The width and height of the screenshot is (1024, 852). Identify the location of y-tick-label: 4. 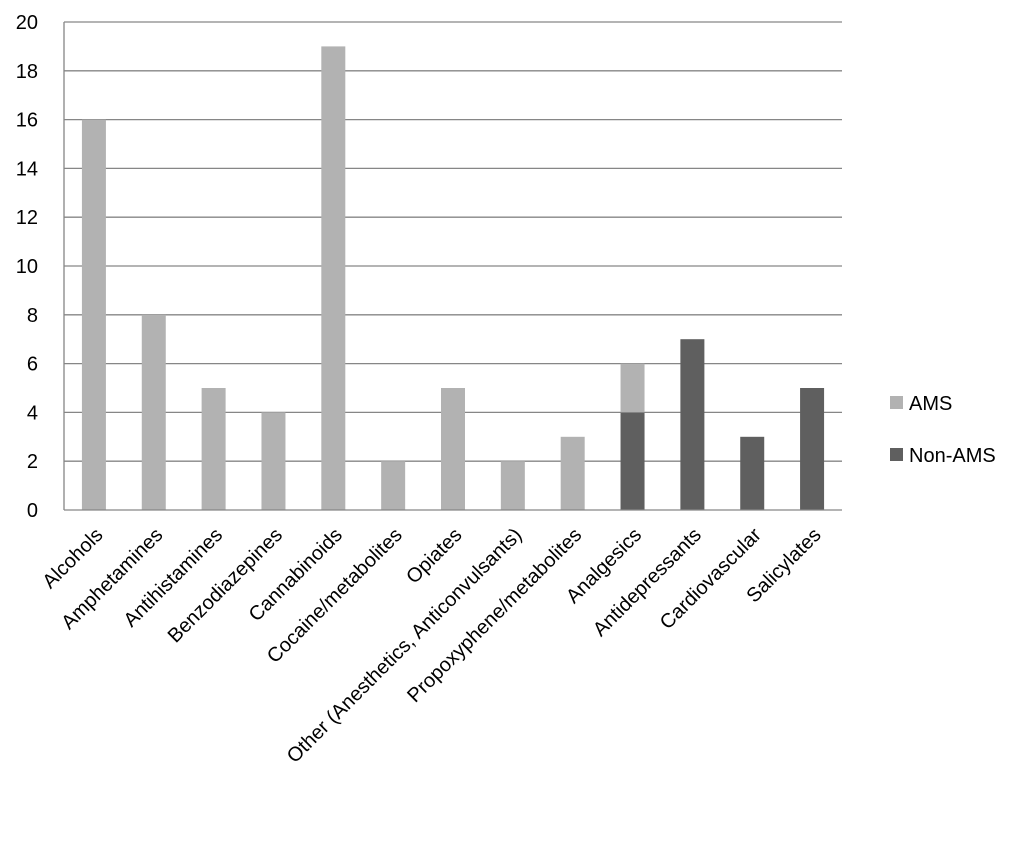
(32, 413).